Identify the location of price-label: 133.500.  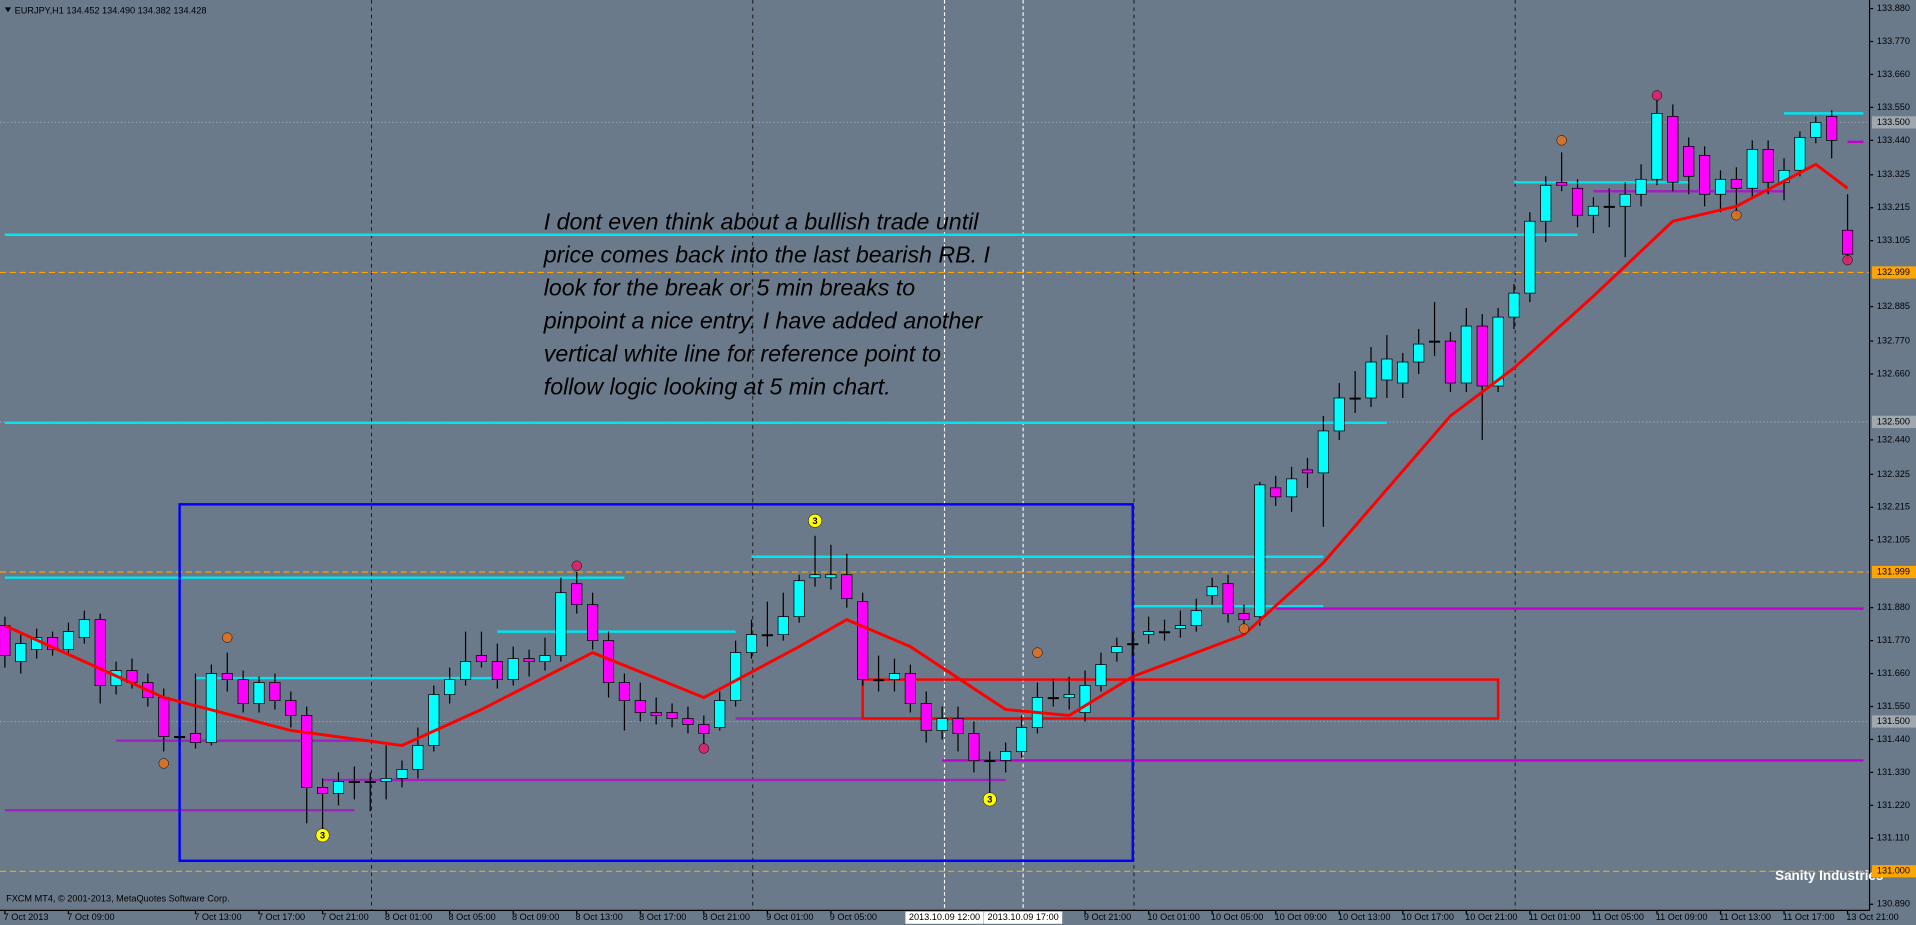
(1893, 122).